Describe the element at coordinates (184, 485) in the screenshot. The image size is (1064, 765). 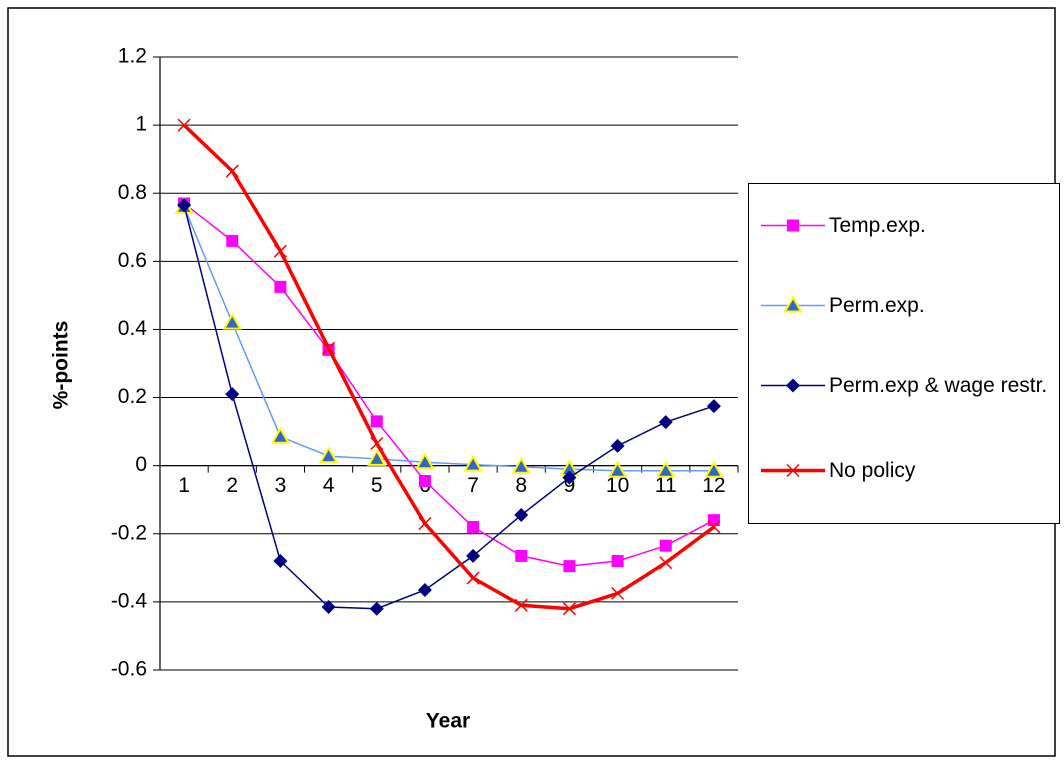
I see `x-tick-label: 1` at that location.